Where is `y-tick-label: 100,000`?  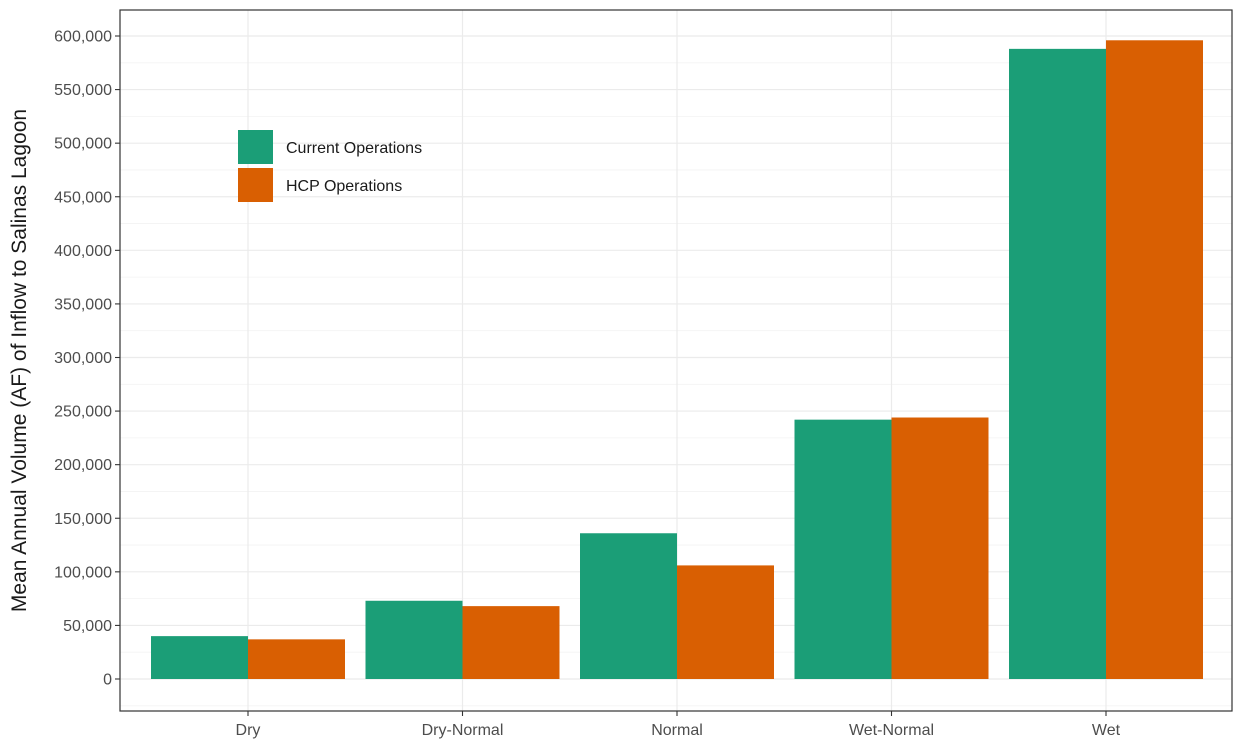 y-tick-label: 100,000 is located at coordinates (83, 572).